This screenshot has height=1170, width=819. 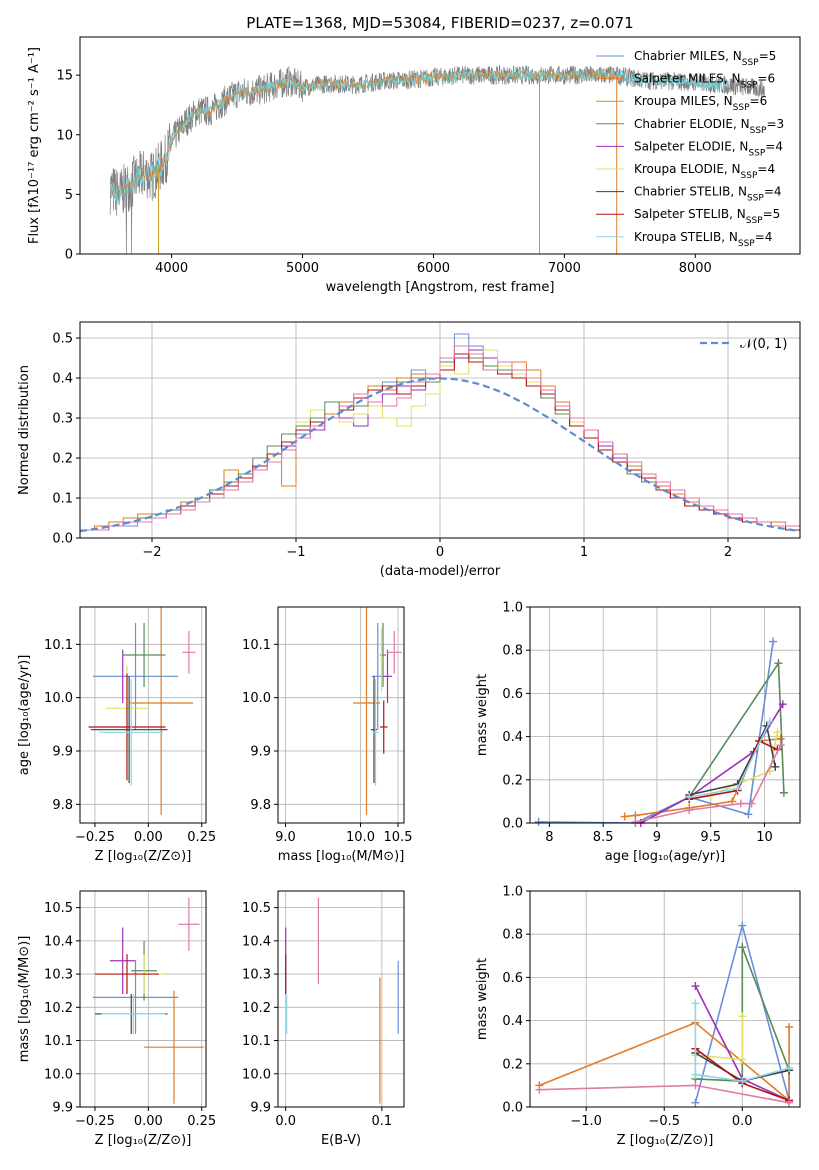 I want to click on legend-entry: Kroupa ELODIE, NSSP=4, so click(x=704, y=171).